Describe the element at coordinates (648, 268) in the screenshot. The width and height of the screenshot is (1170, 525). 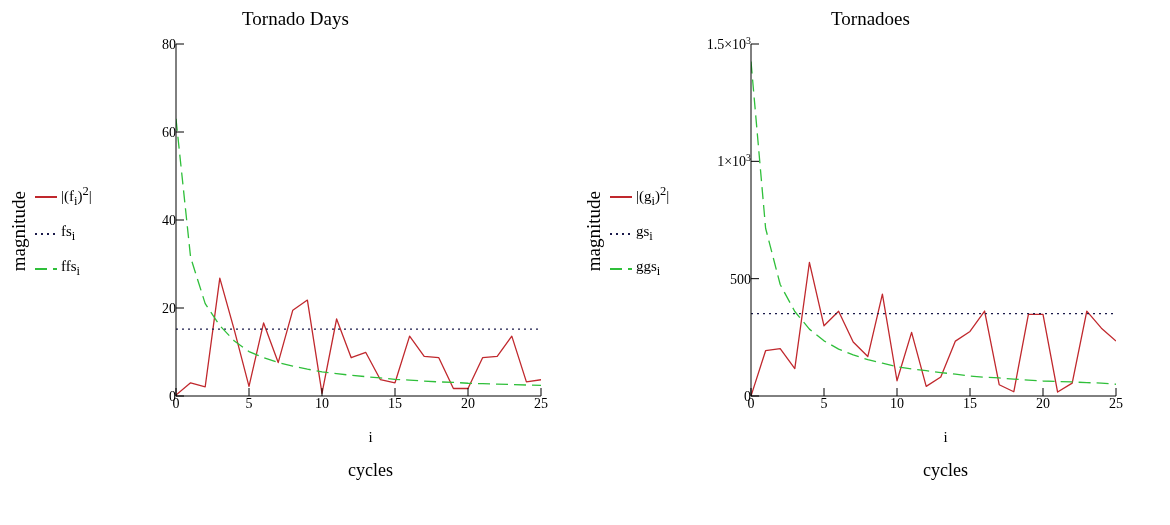
I see `legend-label: ggs$_{i}$` at that location.